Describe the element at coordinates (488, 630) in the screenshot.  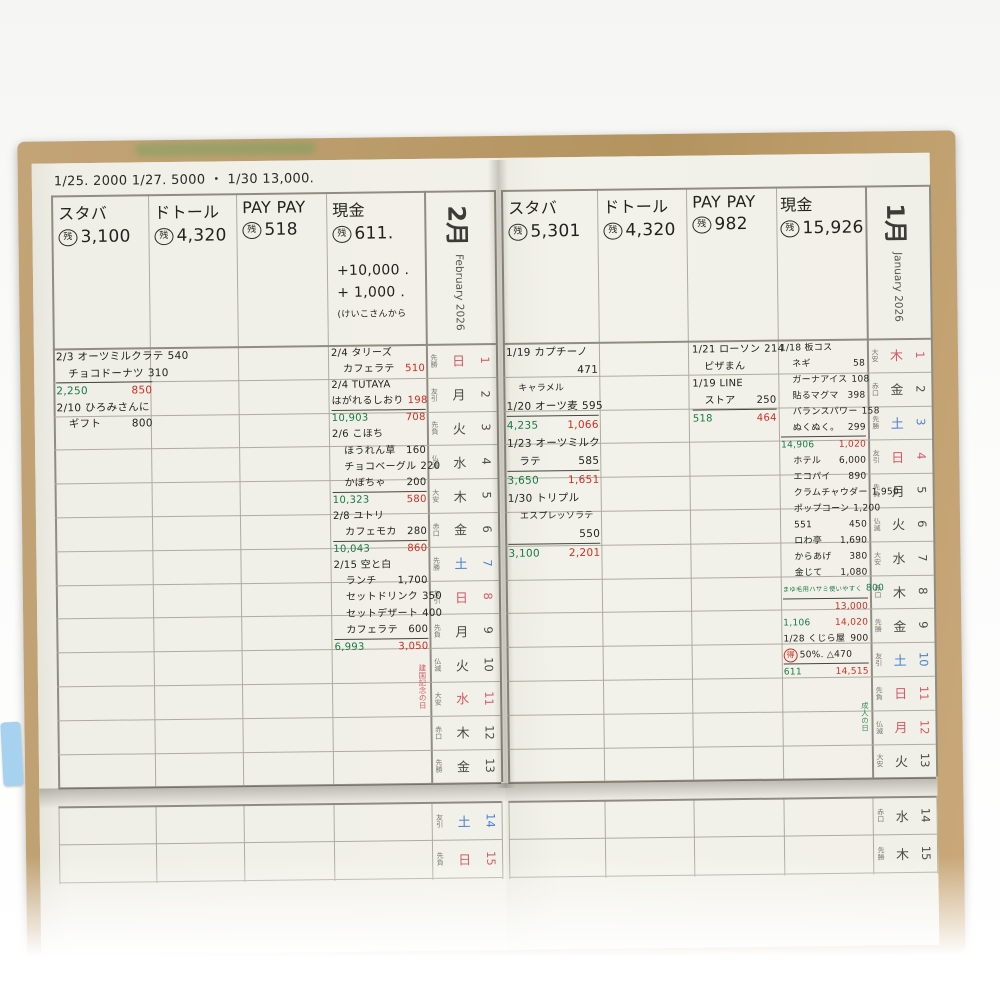
I see `date-number: 9` at that location.